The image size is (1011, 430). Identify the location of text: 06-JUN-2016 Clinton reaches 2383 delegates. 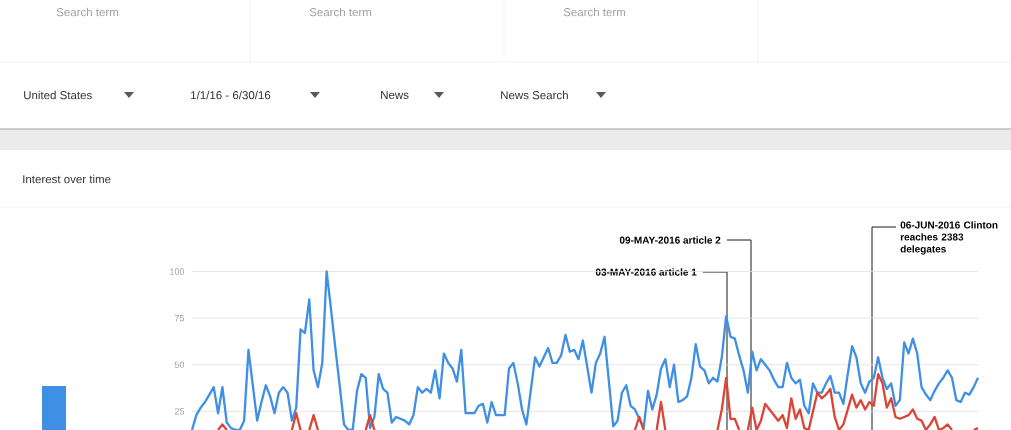
(949, 238).